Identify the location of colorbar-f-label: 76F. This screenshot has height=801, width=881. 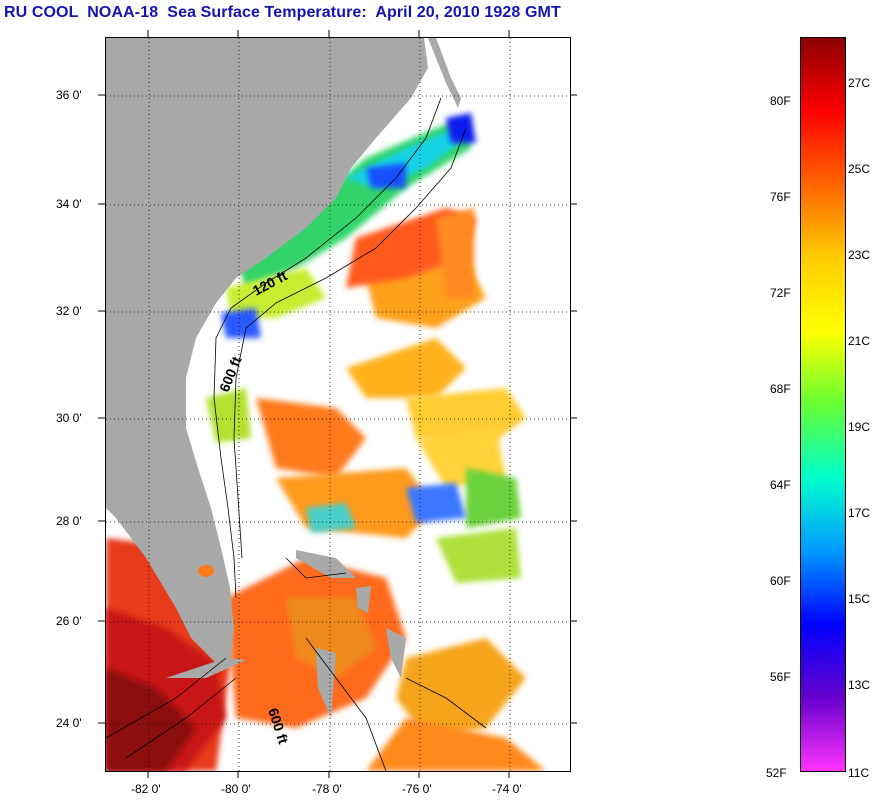
(780, 197).